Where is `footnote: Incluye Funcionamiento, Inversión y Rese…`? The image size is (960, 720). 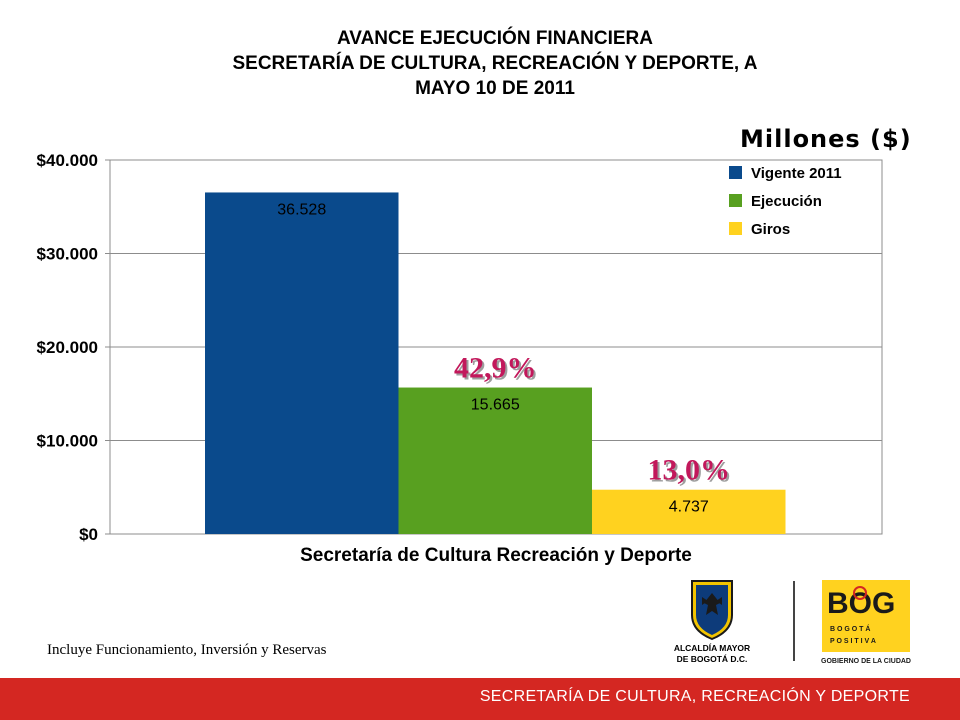 footnote: Incluye Funcionamiento, Inversión y Rese… is located at coordinates (187, 650).